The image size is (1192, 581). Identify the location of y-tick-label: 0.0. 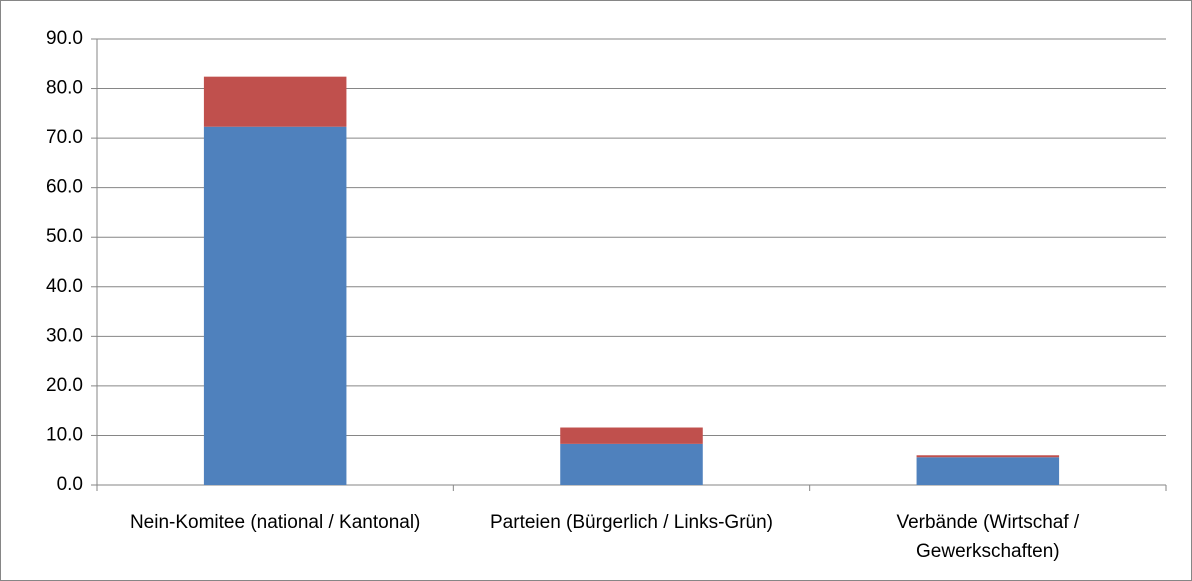
(70, 484).